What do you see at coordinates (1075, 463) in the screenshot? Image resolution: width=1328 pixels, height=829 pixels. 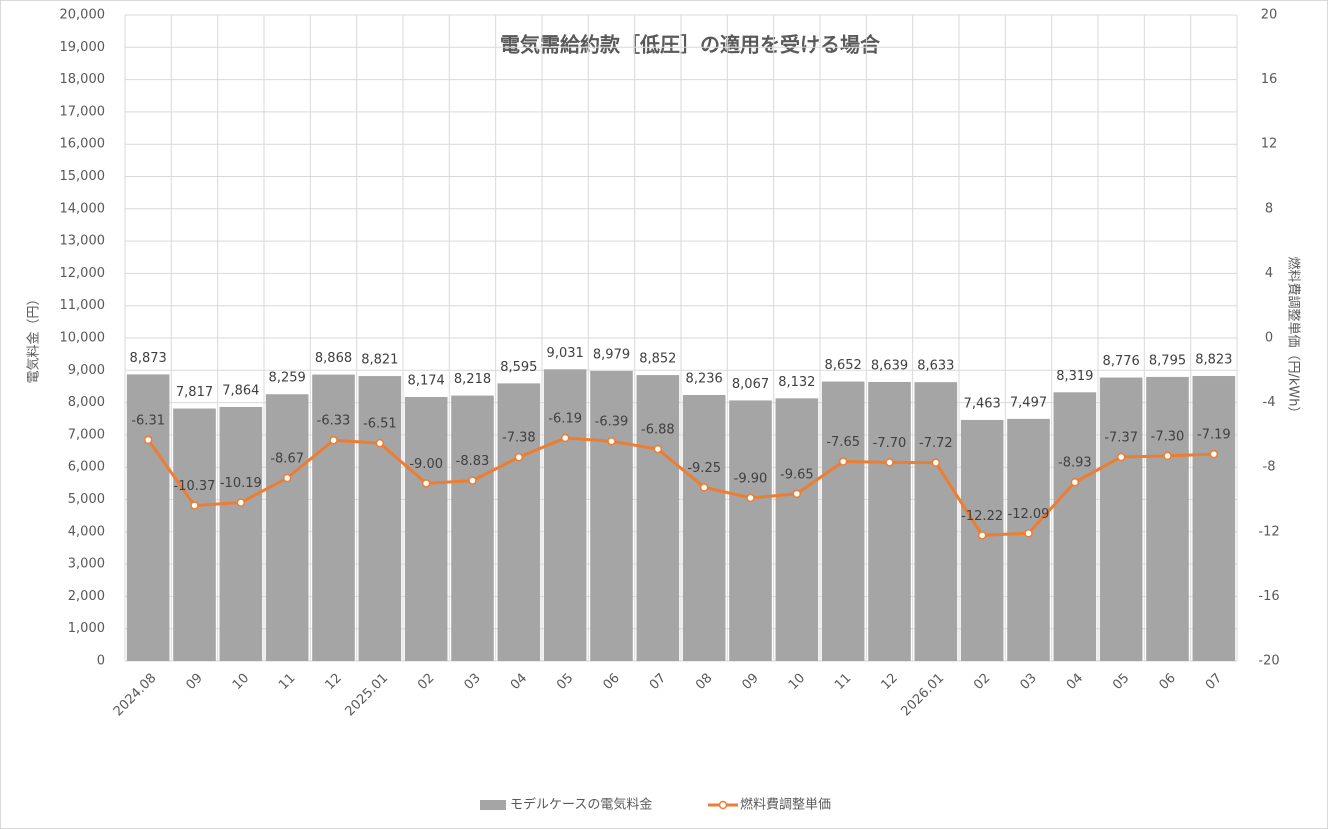 I see `line-value-label: -8.93` at bounding box center [1075, 463].